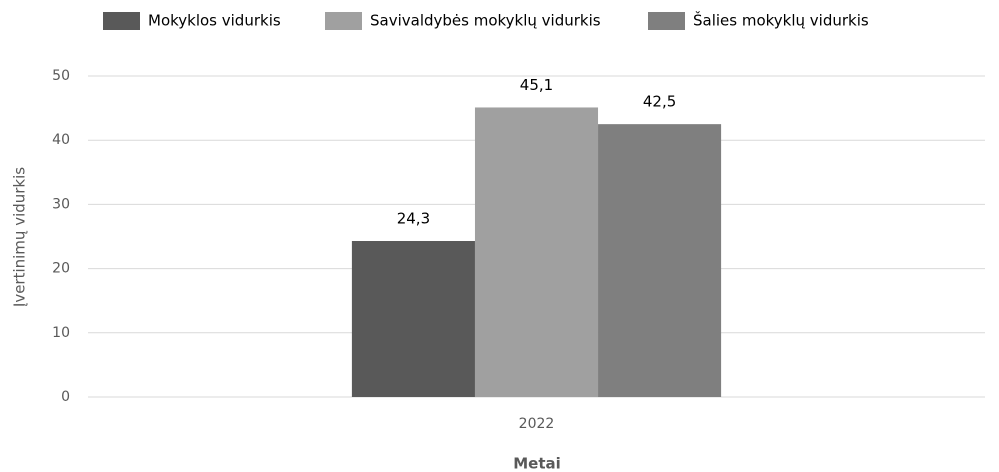 The height and width of the screenshot is (472, 999). Describe the element at coordinates (537, 424) in the screenshot. I see `x-tick-label: 2022` at that location.